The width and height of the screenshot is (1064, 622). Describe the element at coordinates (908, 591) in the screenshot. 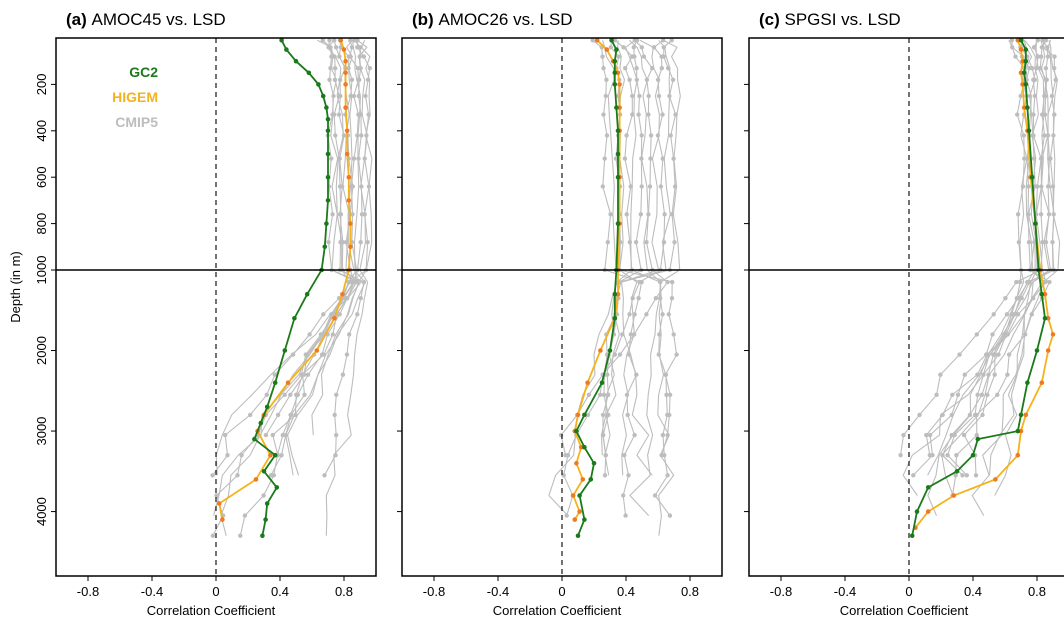

I see `x-tick-label: 0` at that location.